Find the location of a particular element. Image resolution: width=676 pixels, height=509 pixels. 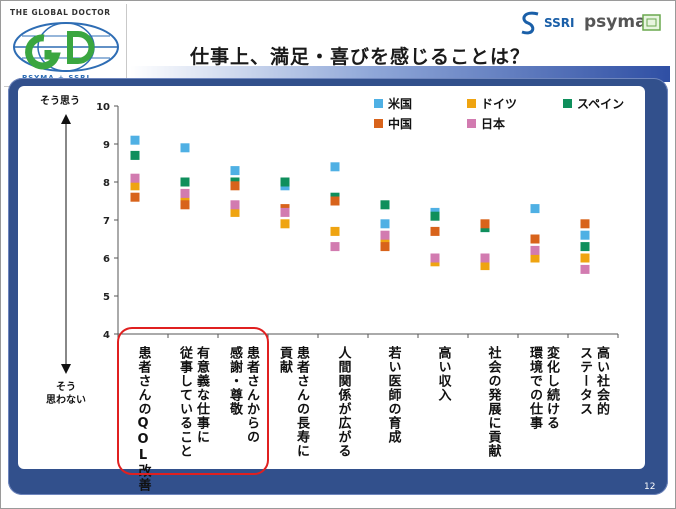

page-title: 仕事上、満足・喜びを感じることは？ is located at coordinates (360, 57).